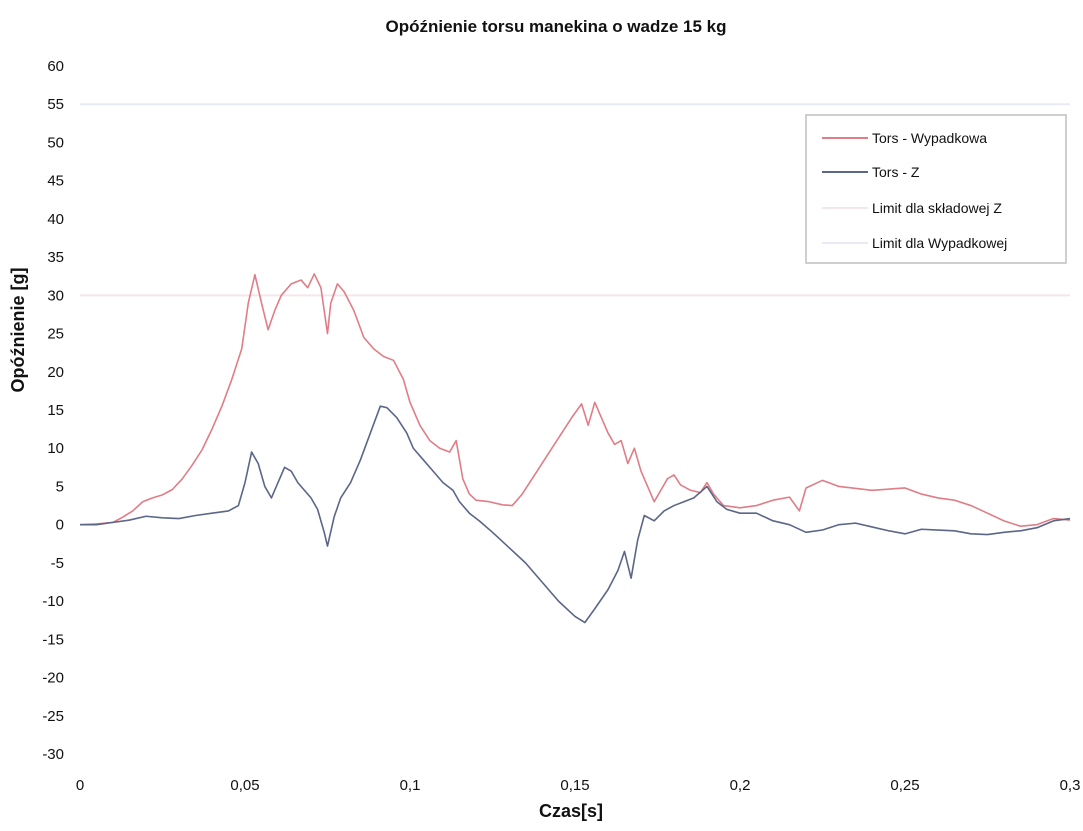 The image size is (1083, 831). What do you see at coordinates (896, 172) in the screenshot?
I see `legend-label-z: Tors - Z` at bounding box center [896, 172].